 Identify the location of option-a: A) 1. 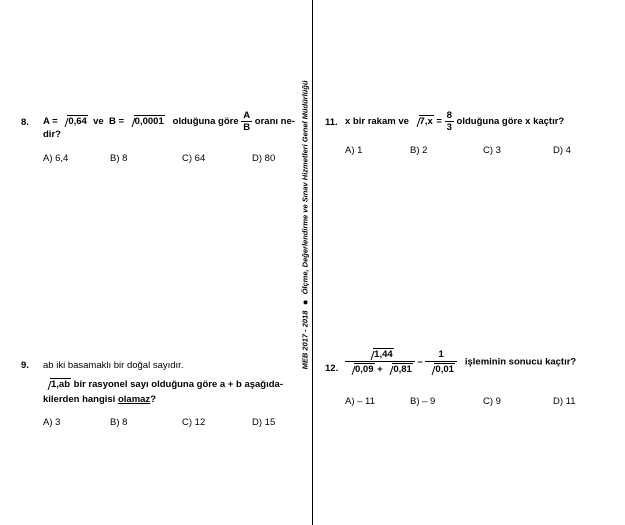
(354, 150).